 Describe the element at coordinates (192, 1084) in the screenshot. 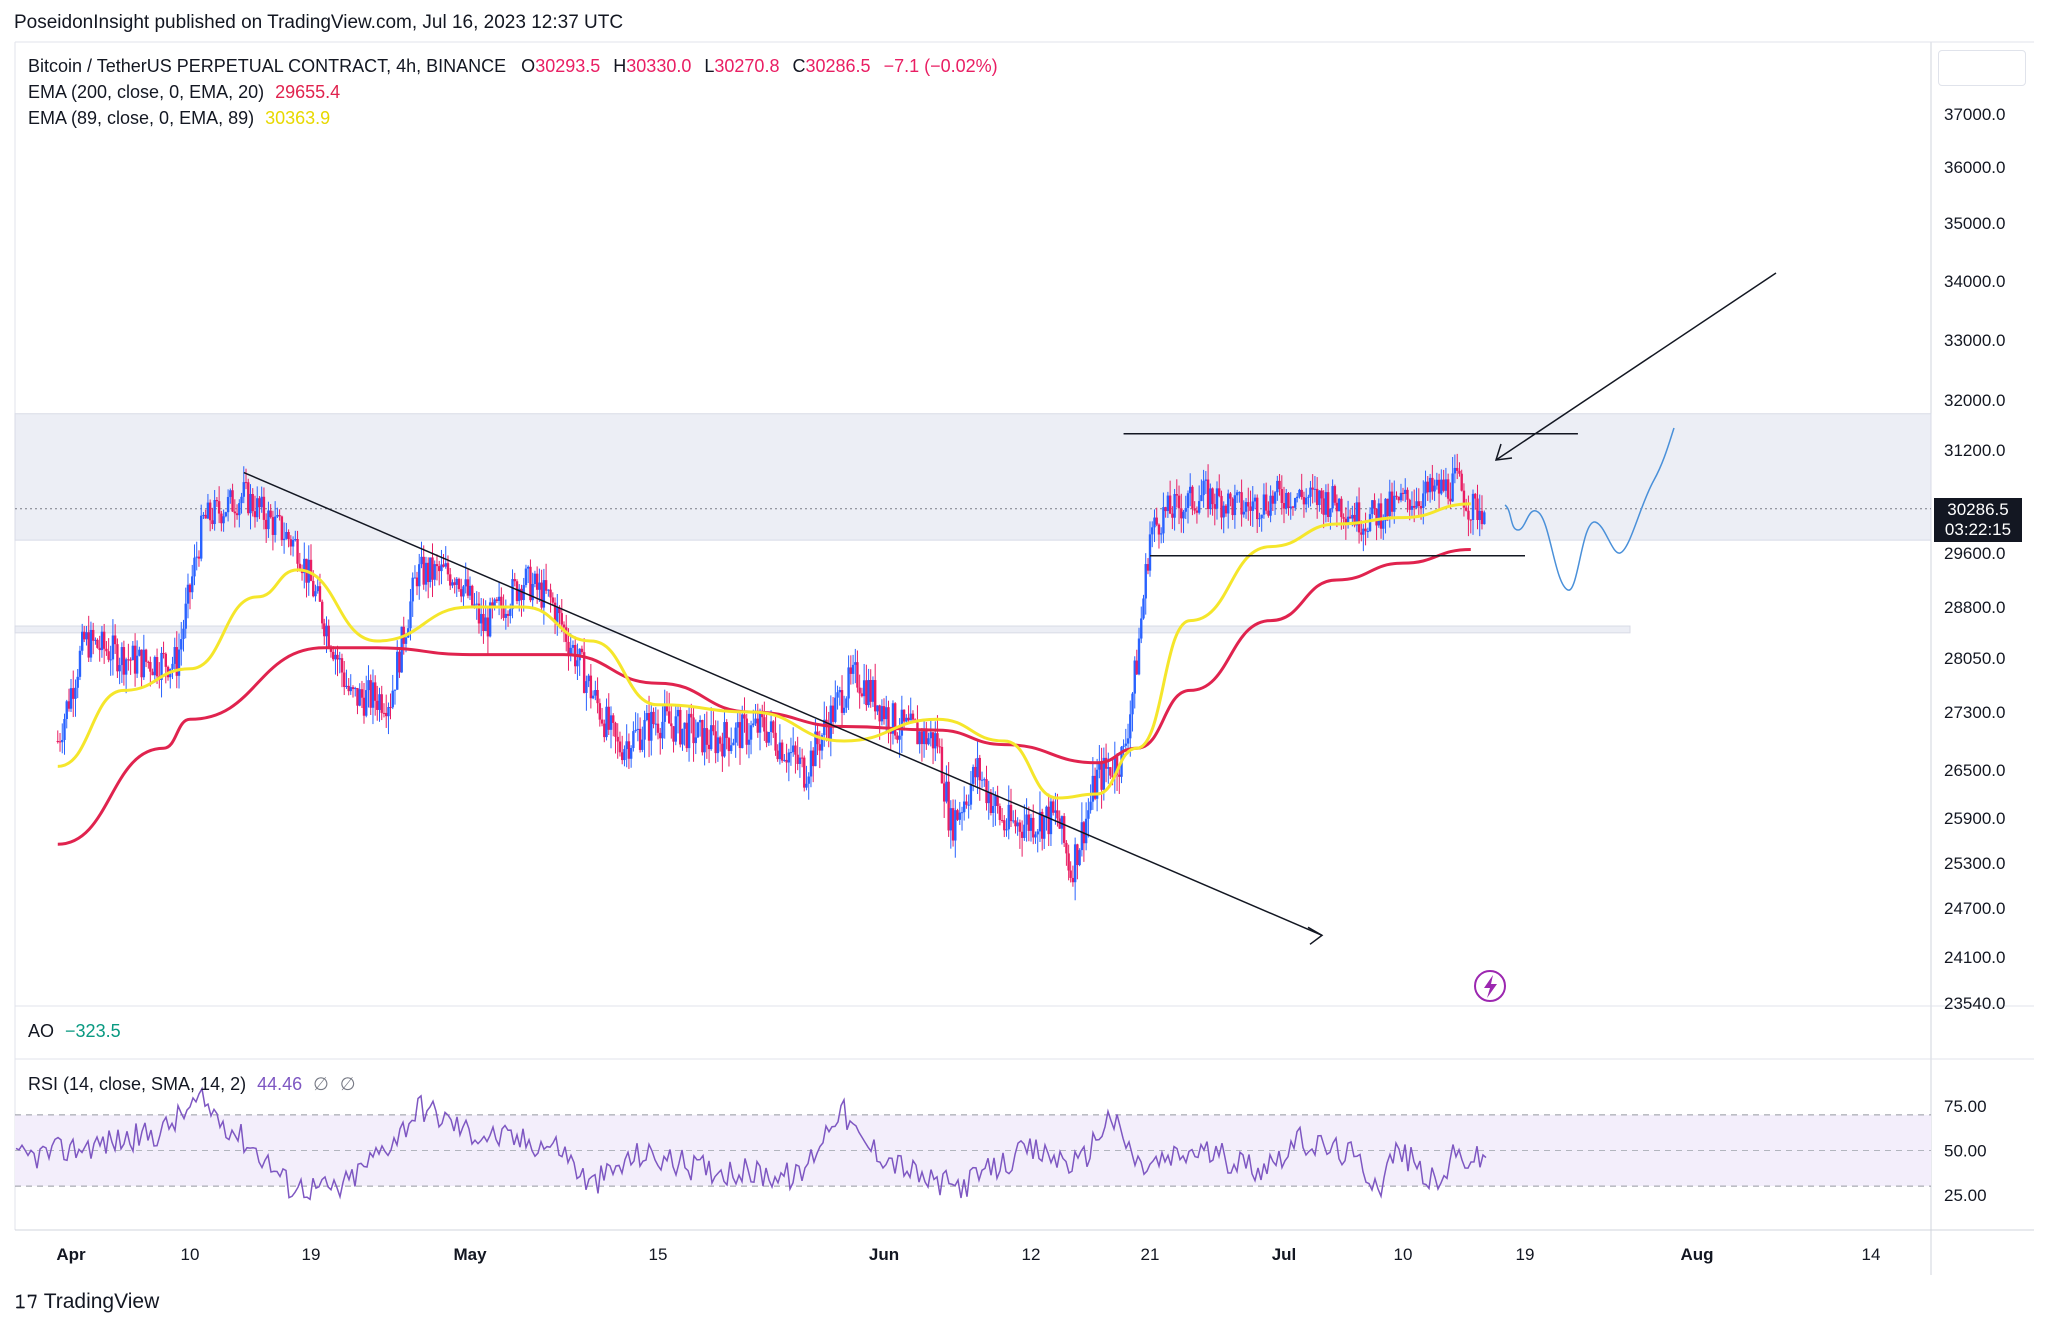

I see `rsi-legend: RSI (14, close, SMA, 14, 2) 44.46 ∅ ∅` at that location.